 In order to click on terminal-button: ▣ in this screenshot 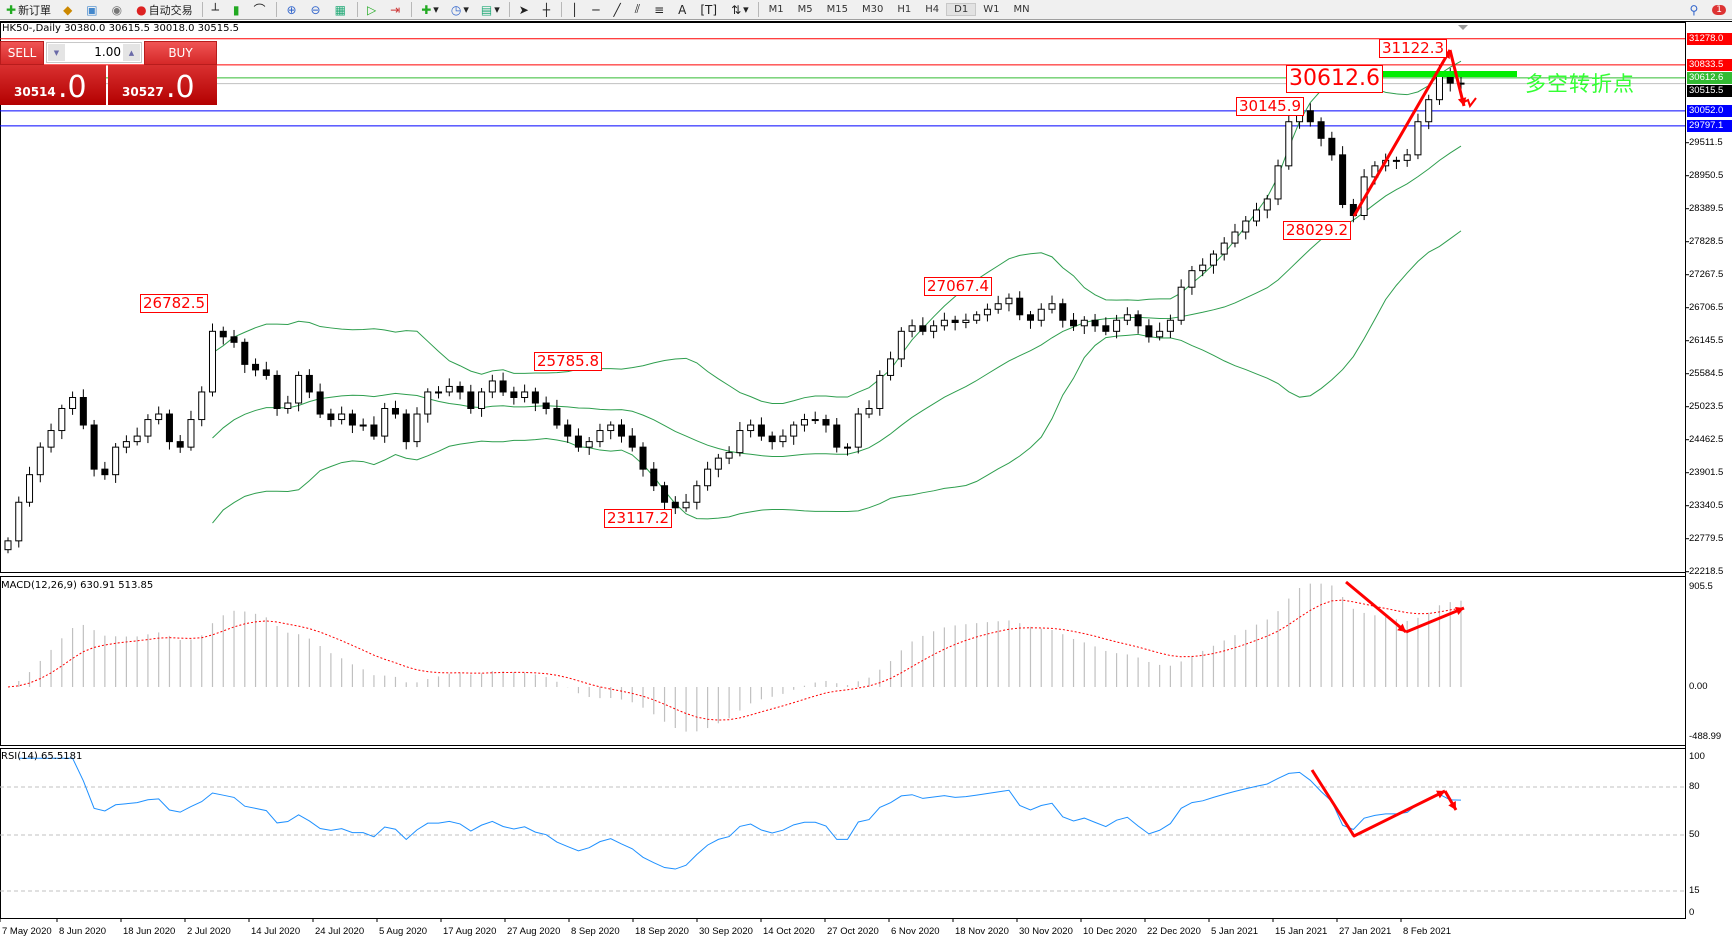, I will do `click(92, 9)`.